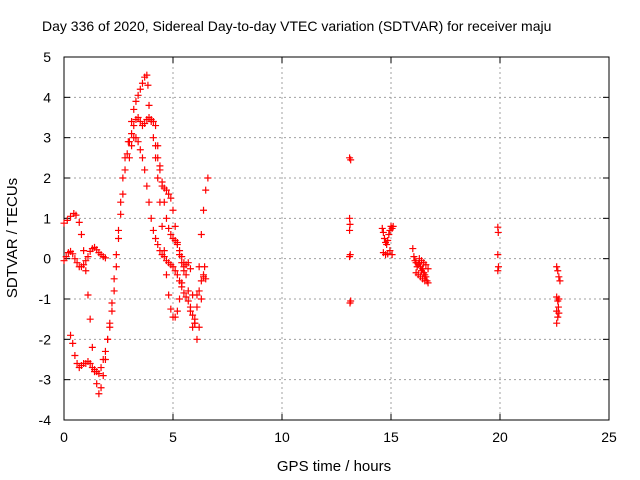 This screenshot has width=640, height=480. I want to click on y-axis-title: SDTVAR / TECUs, so click(12, 238).